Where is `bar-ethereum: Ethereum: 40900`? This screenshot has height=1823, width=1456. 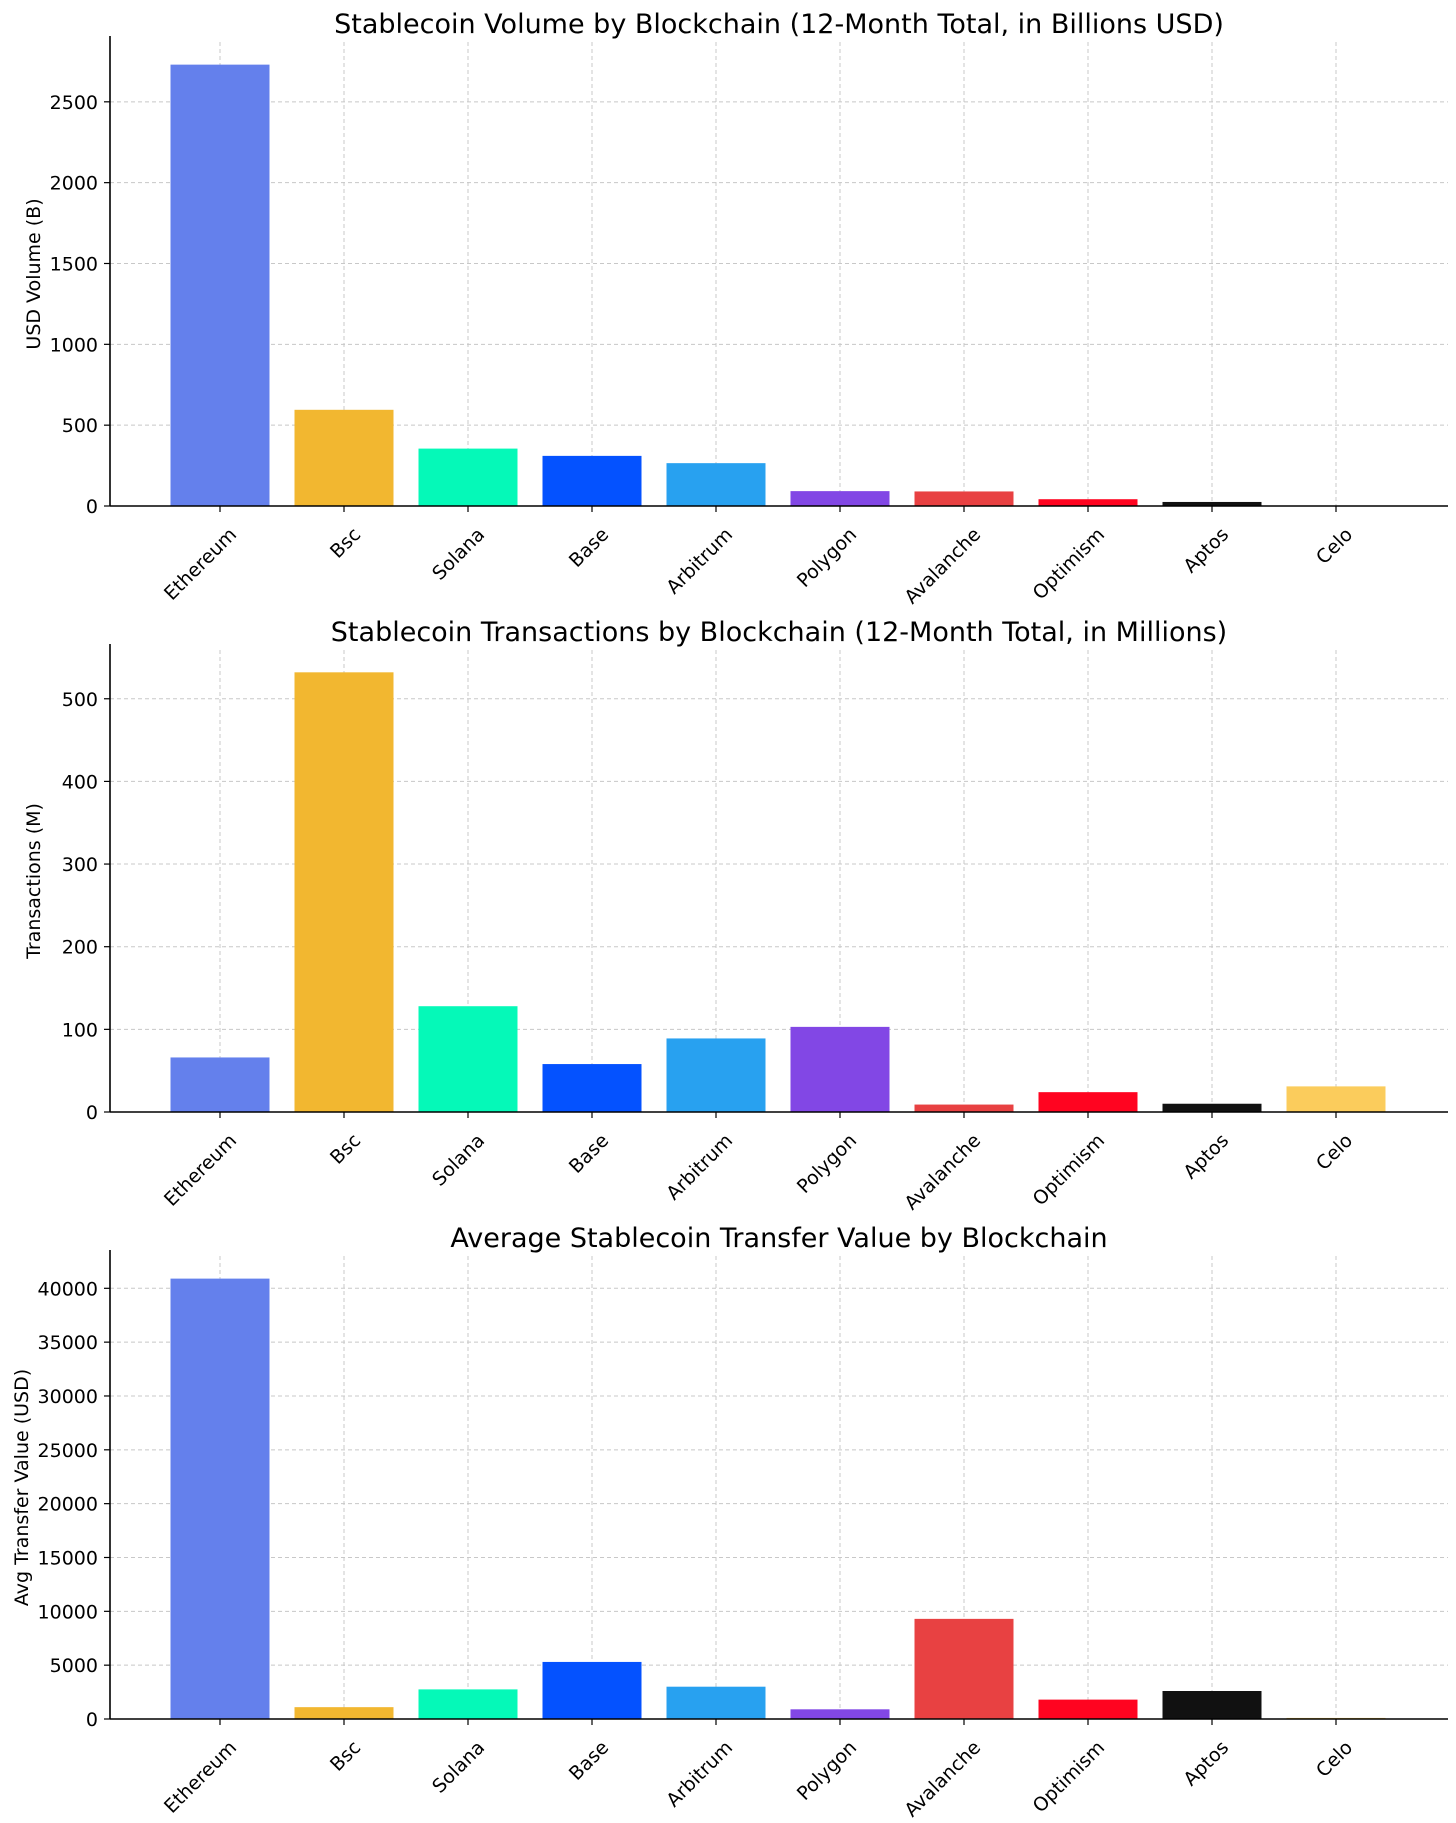
bar-ethereum: Ethereum: 40900 is located at coordinates (220, 1498).